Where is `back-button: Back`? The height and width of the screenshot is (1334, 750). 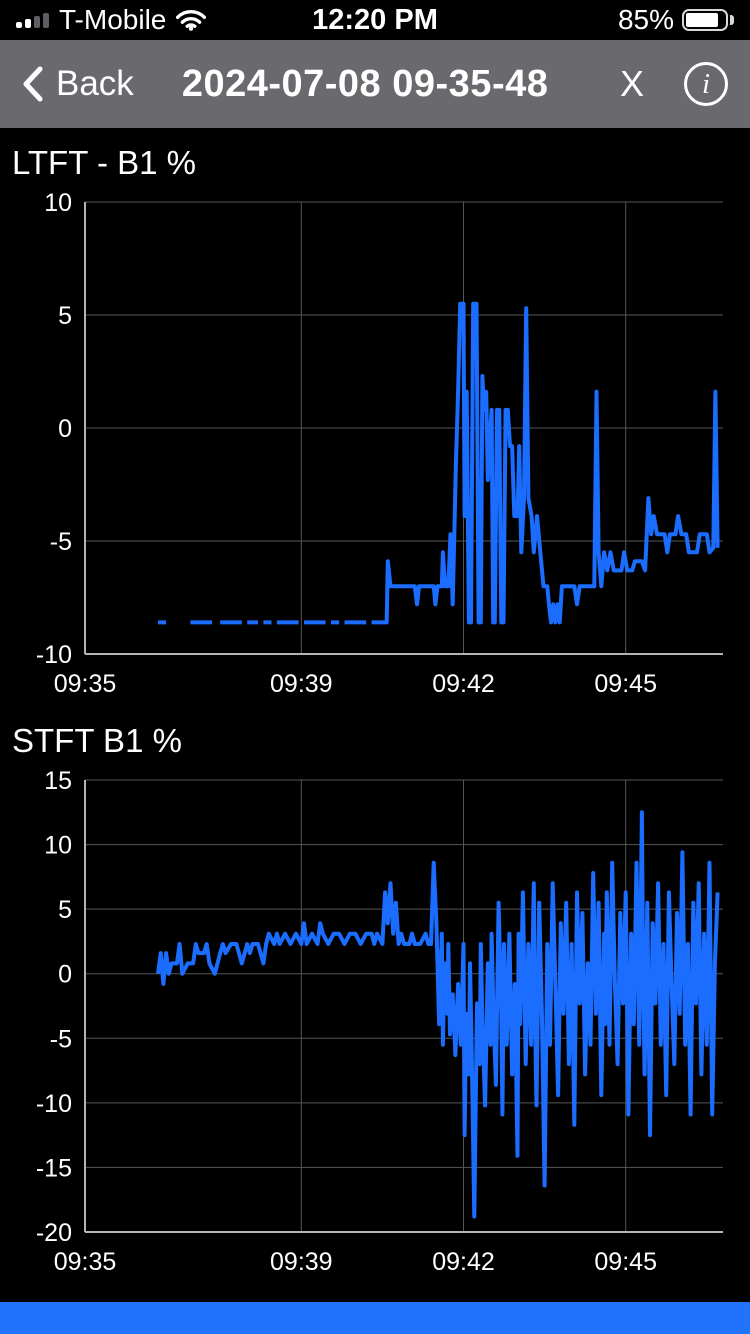
back-button: Back is located at coordinates (78, 84).